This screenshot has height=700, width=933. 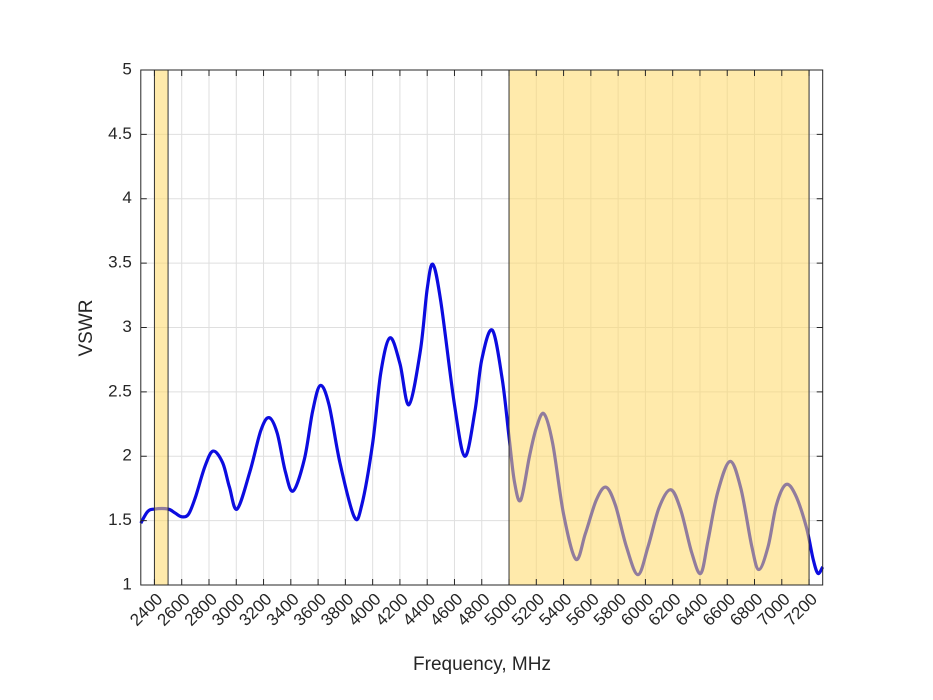 What do you see at coordinates (126, 455) in the screenshot?
I see `y-tick-label: 2` at bounding box center [126, 455].